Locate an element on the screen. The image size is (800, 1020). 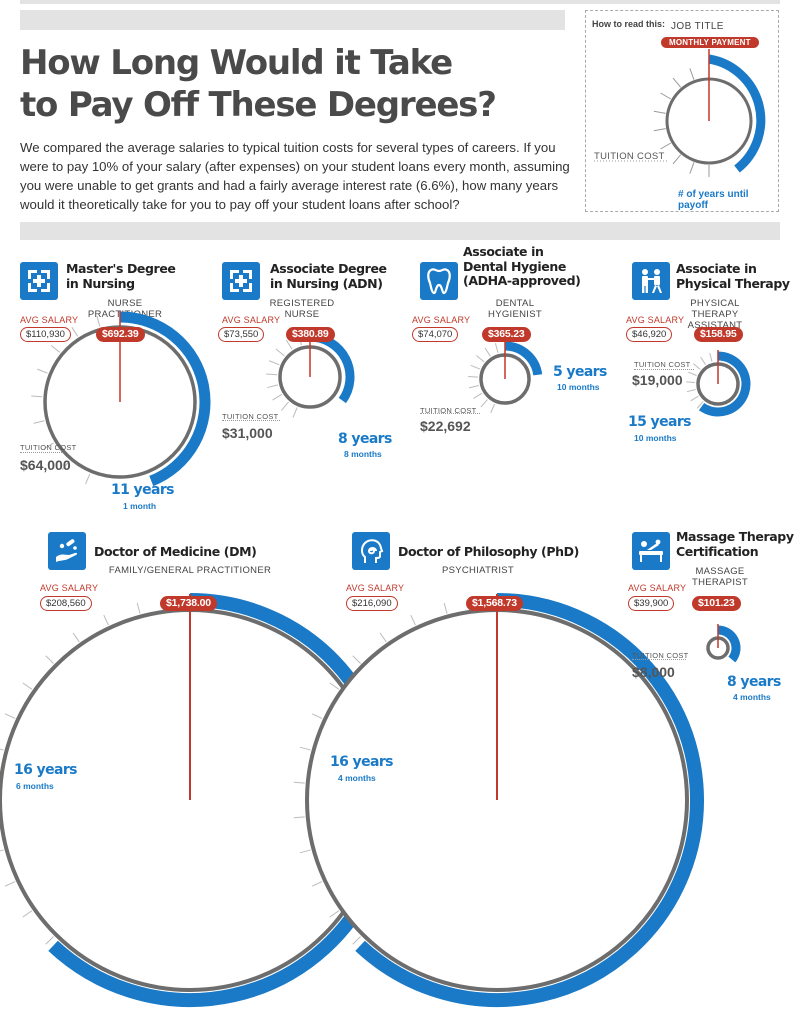
top-band is located at coordinates (400, 2).